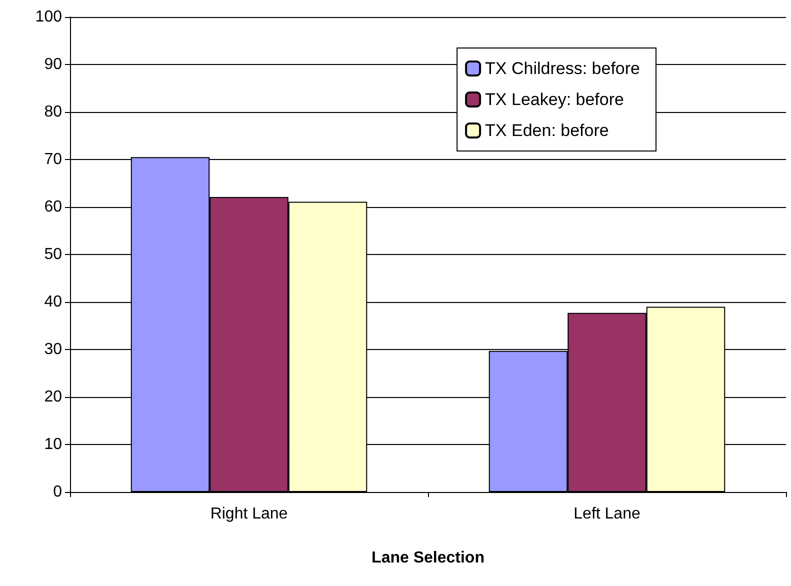  I want to click on y-tick-label: 30, so click(53, 349).